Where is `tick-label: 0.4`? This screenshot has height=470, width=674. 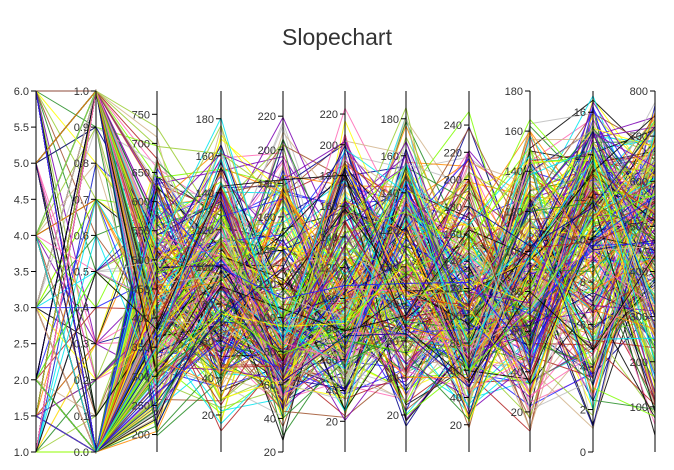
tick-label: 0.4 is located at coordinates (81, 309).